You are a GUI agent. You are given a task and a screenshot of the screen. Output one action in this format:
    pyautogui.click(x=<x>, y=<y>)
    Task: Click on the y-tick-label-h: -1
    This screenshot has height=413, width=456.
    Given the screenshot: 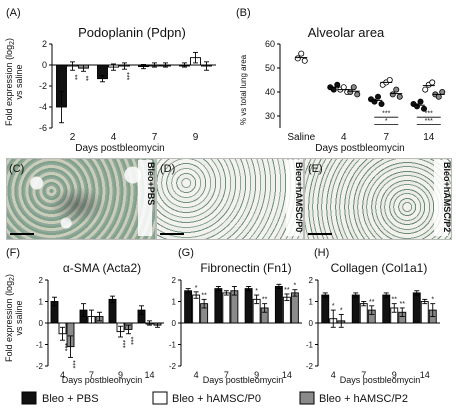 What is the action you would take?
    pyautogui.click(x=310, y=345)
    